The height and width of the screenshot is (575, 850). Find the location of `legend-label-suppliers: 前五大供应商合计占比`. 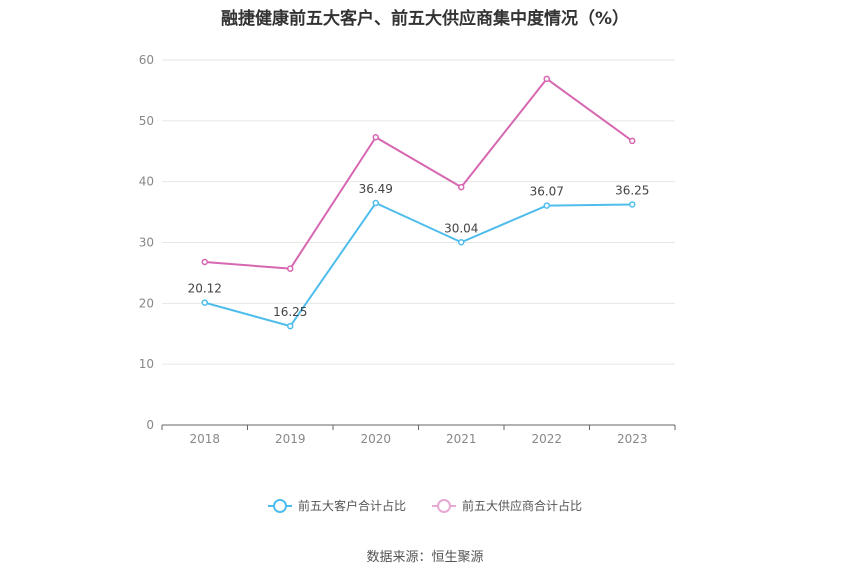

legend-label-suppliers: 前五大供应商合计占比 is located at coordinates (522, 506).